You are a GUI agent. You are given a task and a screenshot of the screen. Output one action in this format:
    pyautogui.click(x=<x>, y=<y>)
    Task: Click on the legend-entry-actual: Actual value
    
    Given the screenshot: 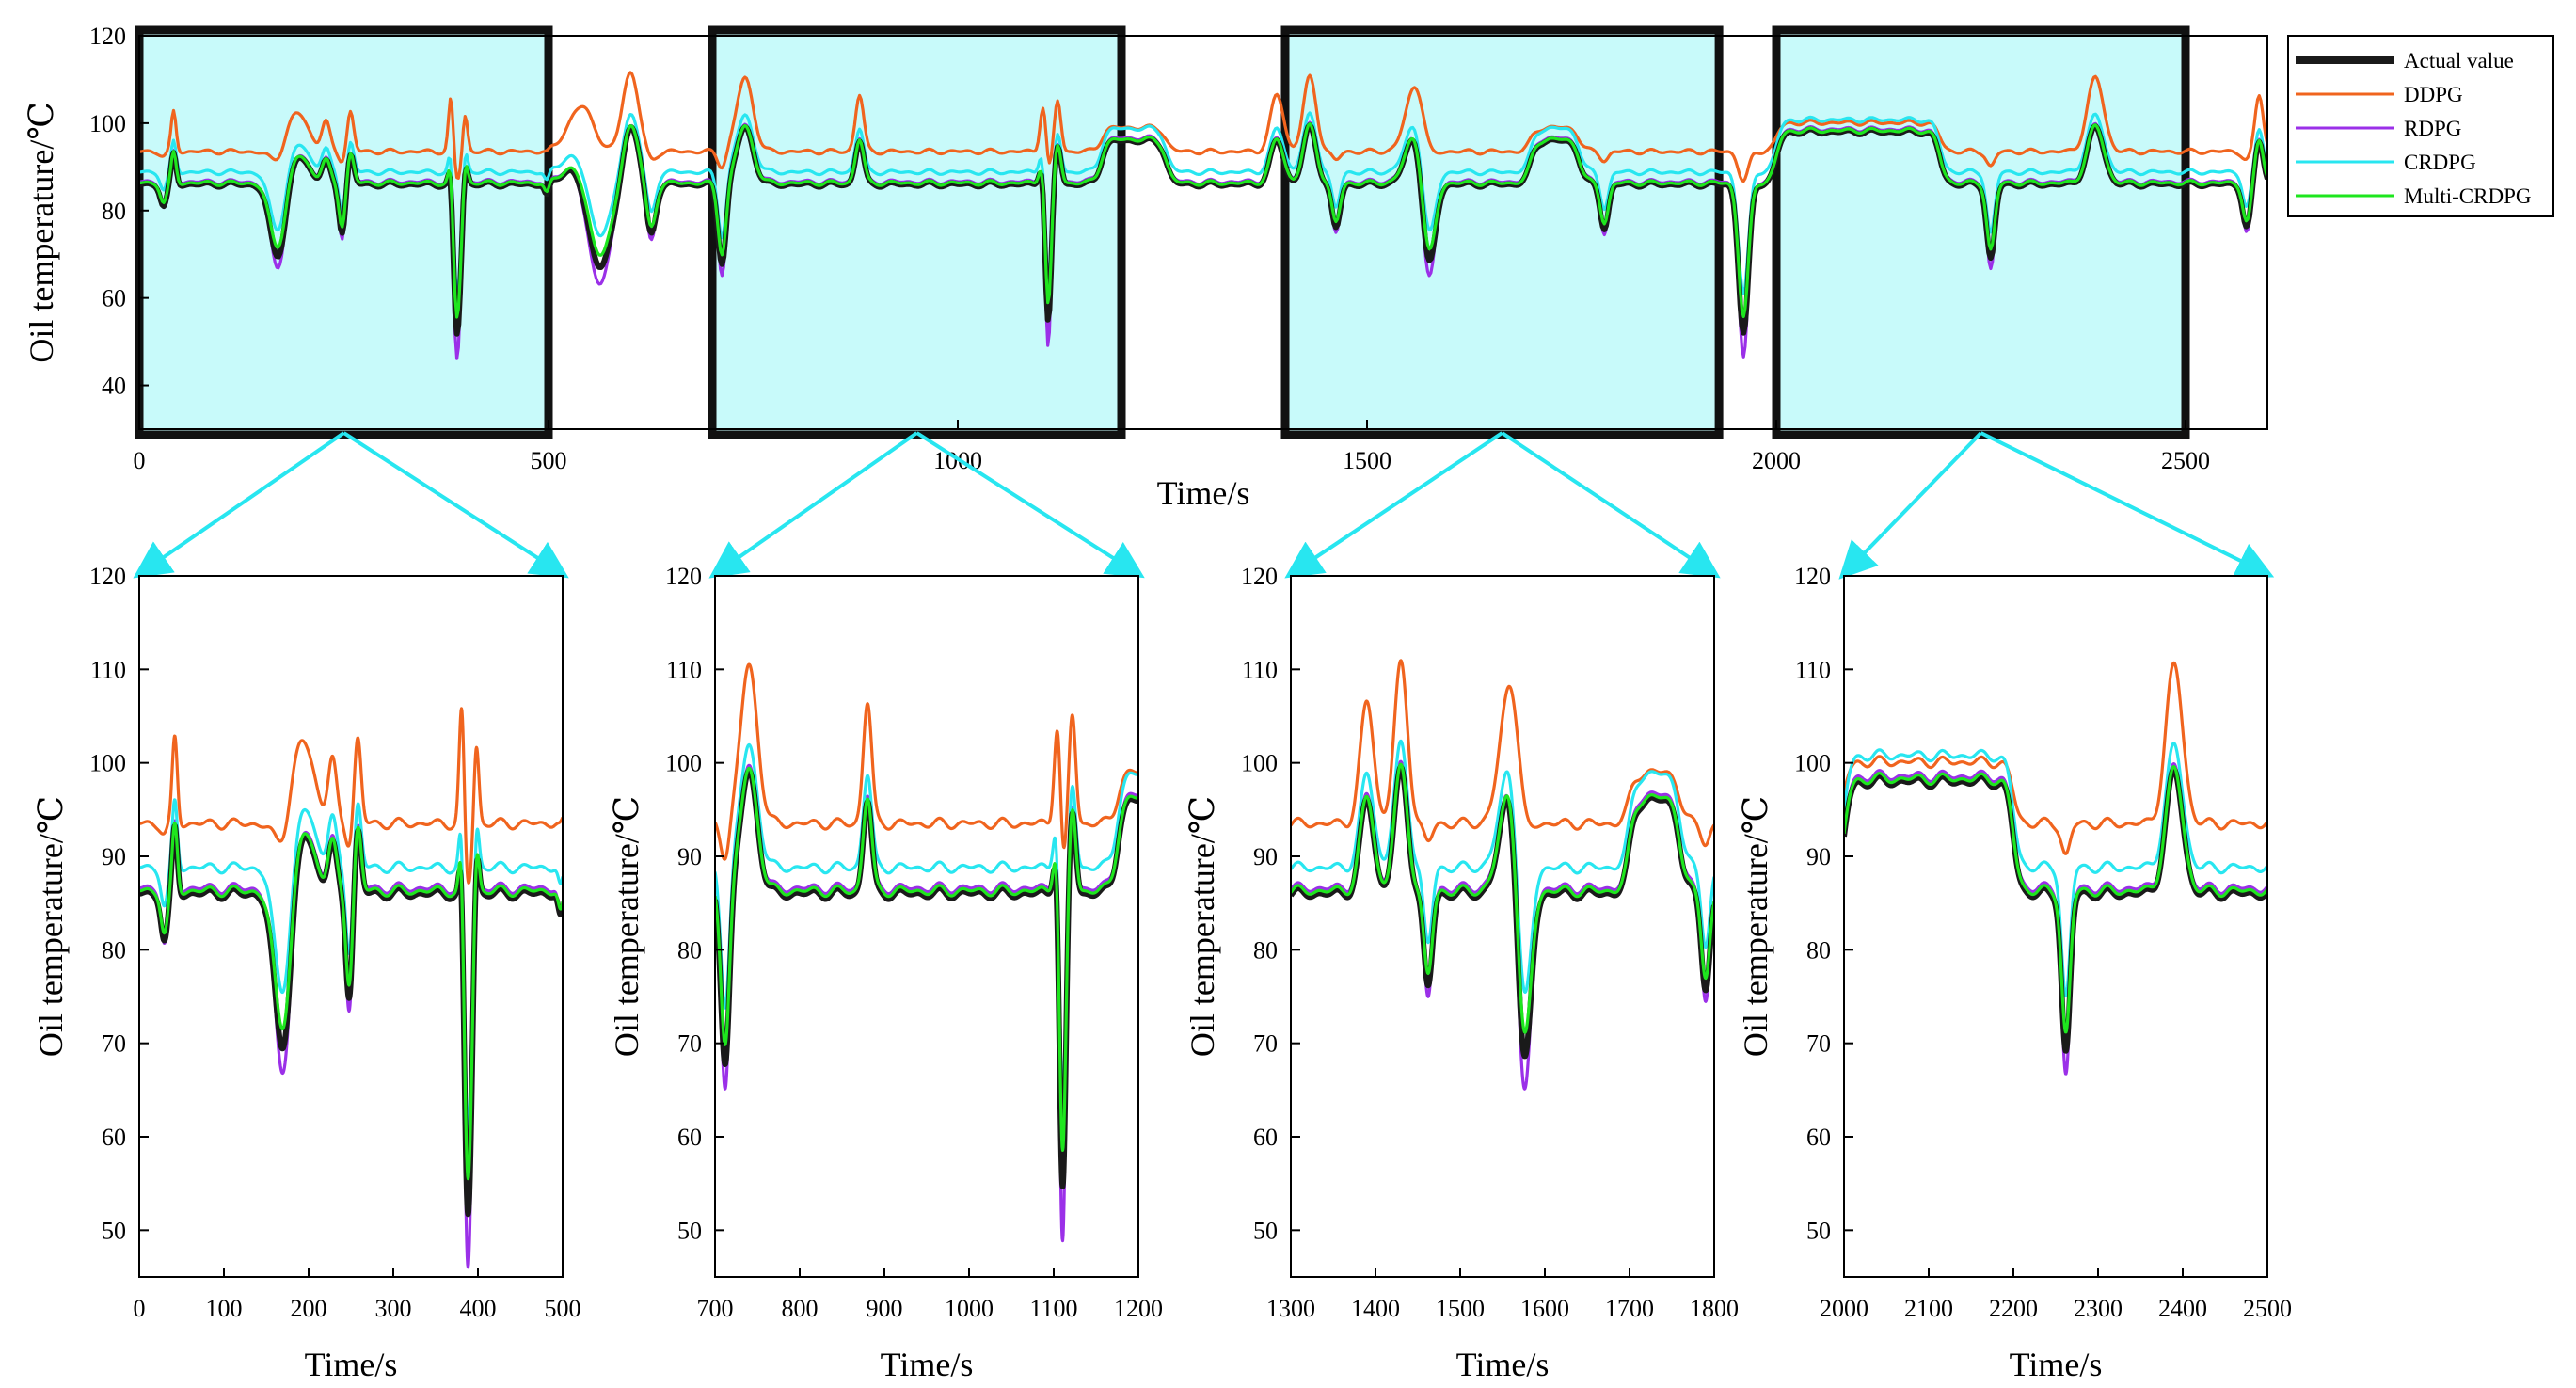 What is the action you would take?
    pyautogui.click(x=2405, y=60)
    